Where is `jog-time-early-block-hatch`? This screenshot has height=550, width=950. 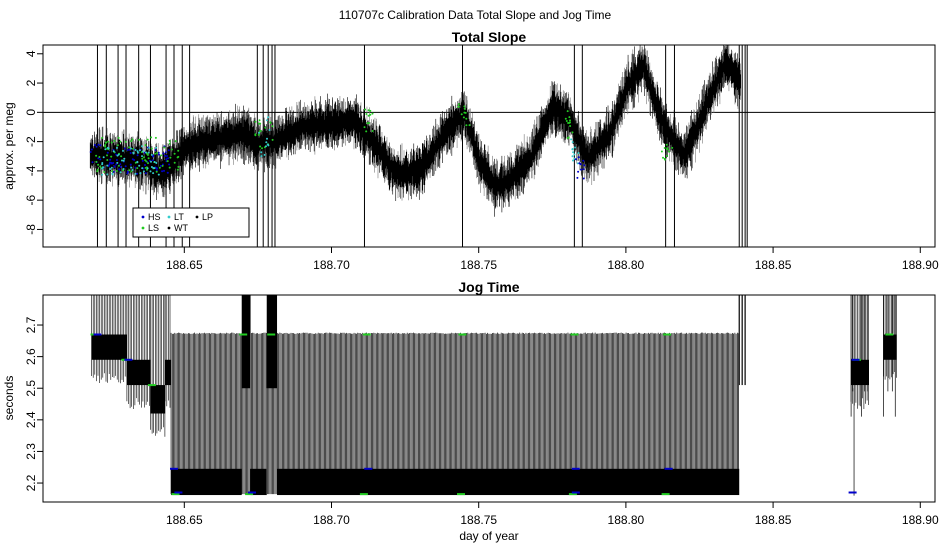 jog-time-early-block-hatch is located at coordinates (167, 351).